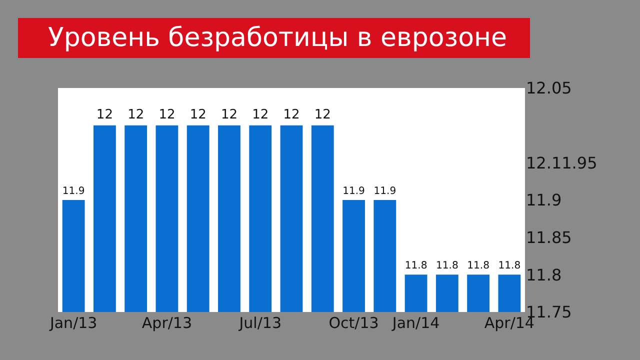  I want to click on x-tick-label: Oct/13, so click(353, 323).